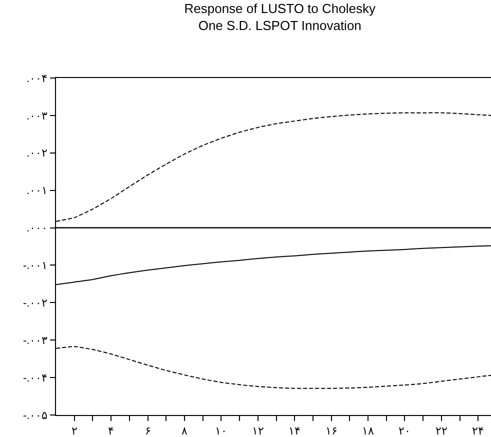  I want to click on y-tick-label: -.۰۰۱, so click(35, 266).